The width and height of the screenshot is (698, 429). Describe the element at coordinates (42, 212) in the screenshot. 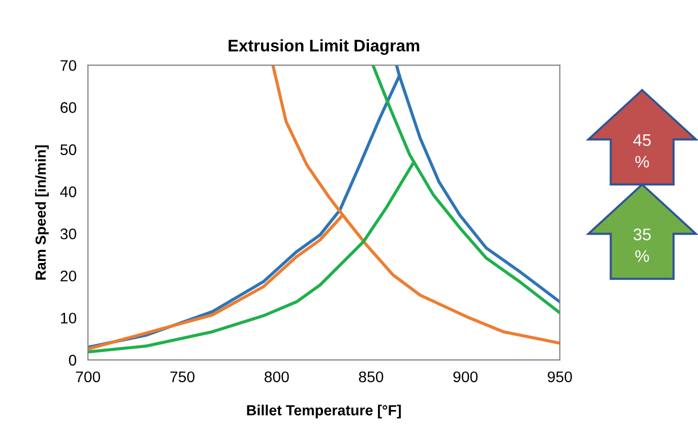

I see `y-axis-title: Ram Speed [in/min]` at that location.